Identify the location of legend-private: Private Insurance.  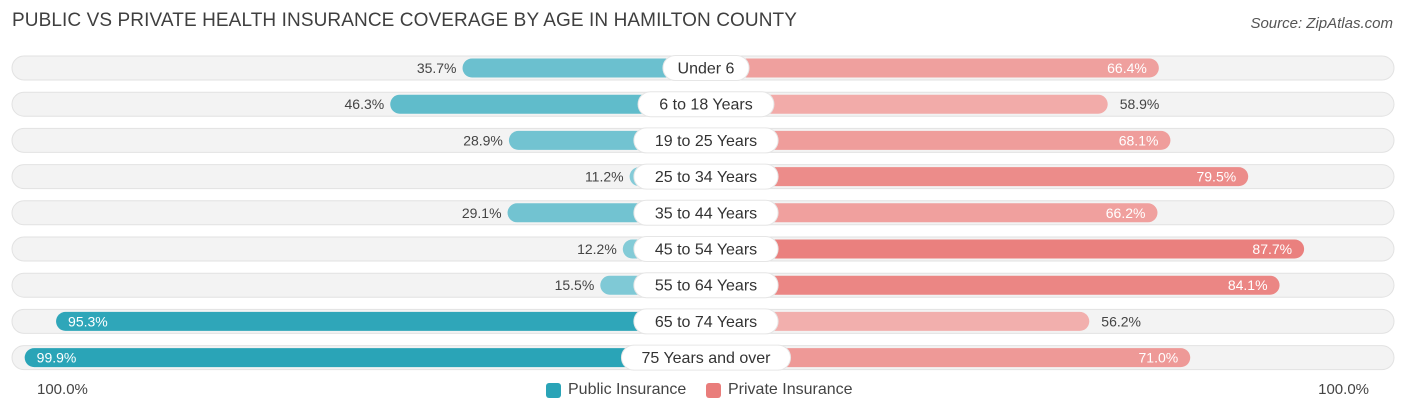
(779, 390).